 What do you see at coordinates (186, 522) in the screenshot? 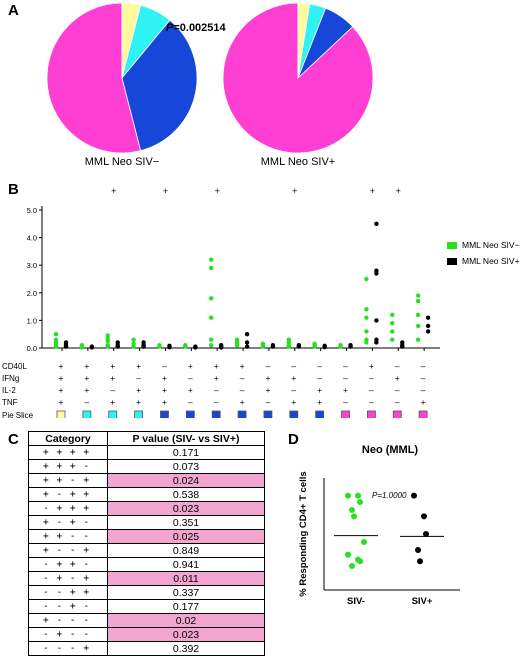
I see `pvalue-cell: 0.351` at bounding box center [186, 522].